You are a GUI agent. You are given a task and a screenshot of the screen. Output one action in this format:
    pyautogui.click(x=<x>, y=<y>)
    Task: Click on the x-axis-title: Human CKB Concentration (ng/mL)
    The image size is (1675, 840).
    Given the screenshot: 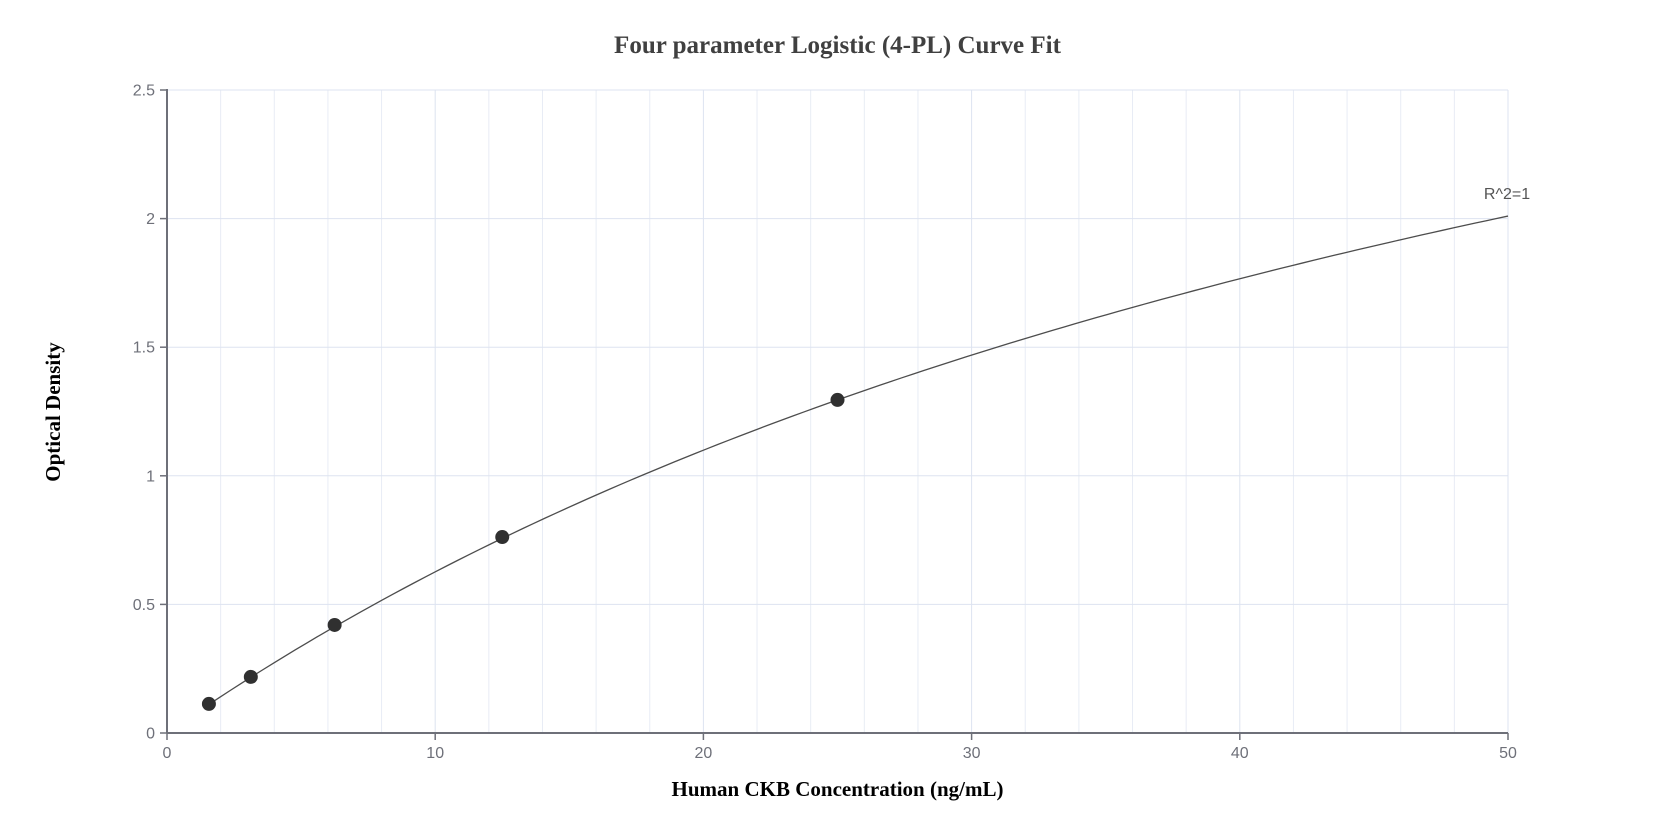 What is the action you would take?
    pyautogui.click(x=838, y=789)
    